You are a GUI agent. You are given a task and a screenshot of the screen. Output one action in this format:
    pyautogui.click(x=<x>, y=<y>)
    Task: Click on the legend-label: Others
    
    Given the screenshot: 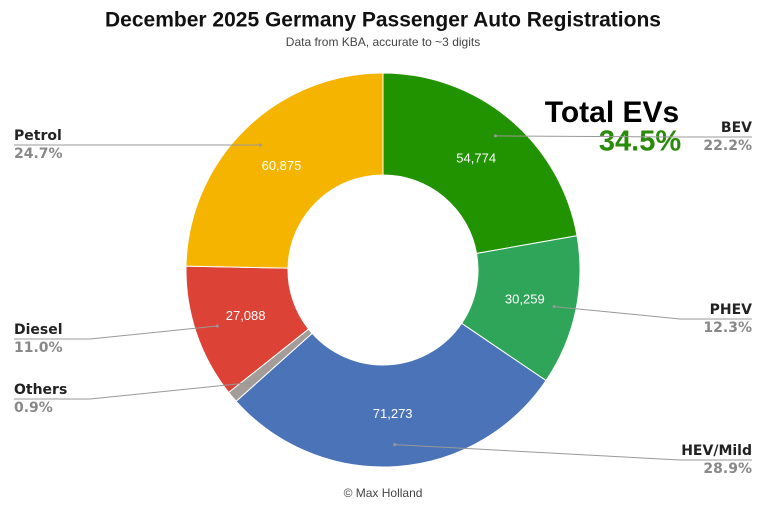 What is the action you would take?
    pyautogui.click(x=40, y=390)
    